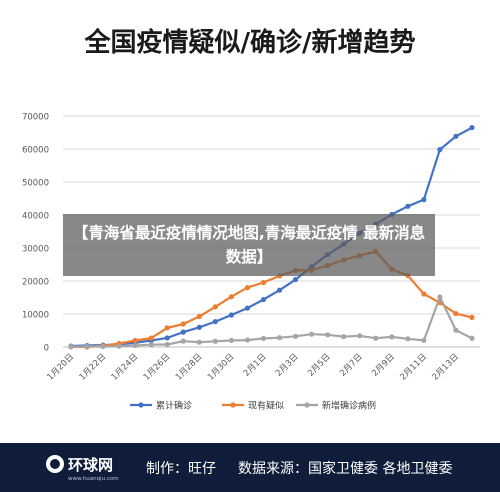 Image resolution: width=500 pixels, height=492 pixels. Describe the element at coordinates (46, 349) in the screenshot. I see `y-tick-label: 0` at that location.